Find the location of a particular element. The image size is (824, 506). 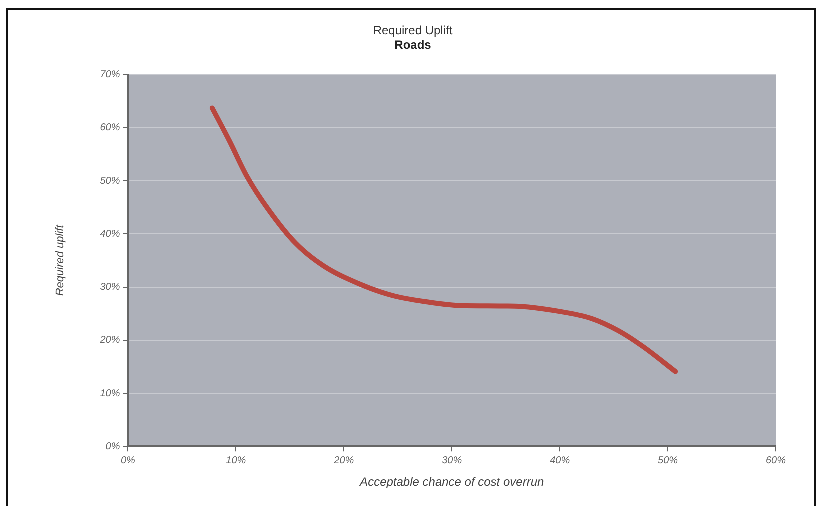

x-tick-label: 10% is located at coordinates (236, 460).